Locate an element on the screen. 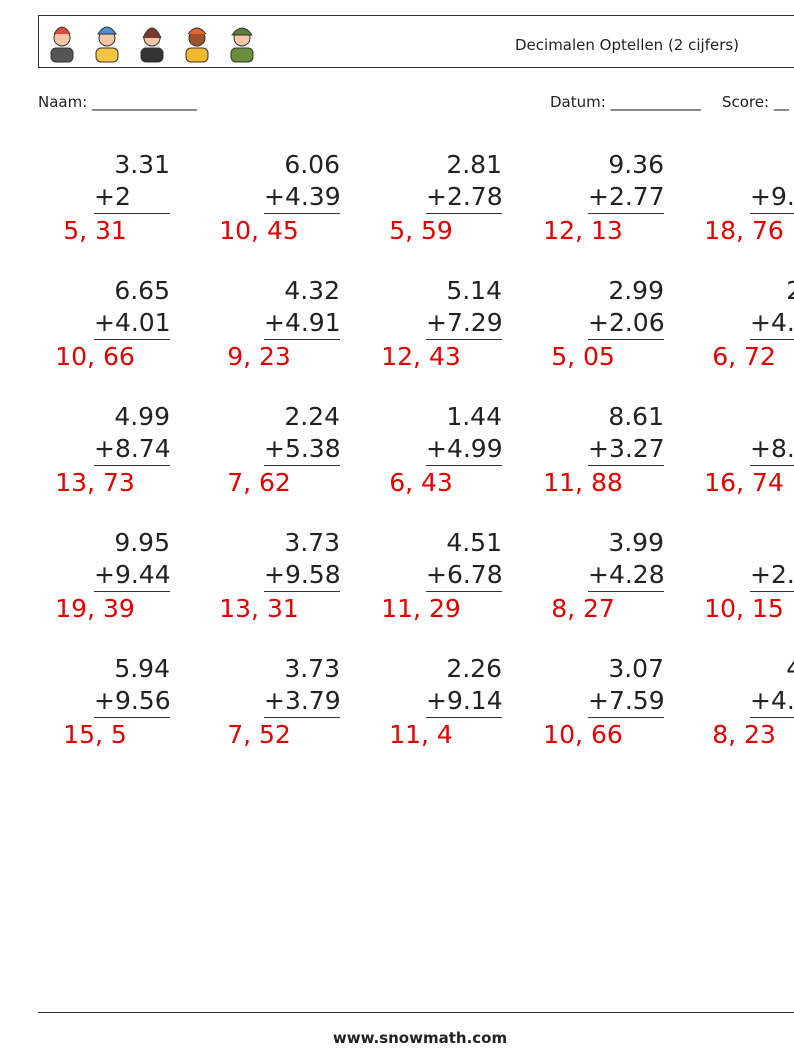 The image size is (794, 1053). addend: 3.07 is located at coordinates (636, 668).